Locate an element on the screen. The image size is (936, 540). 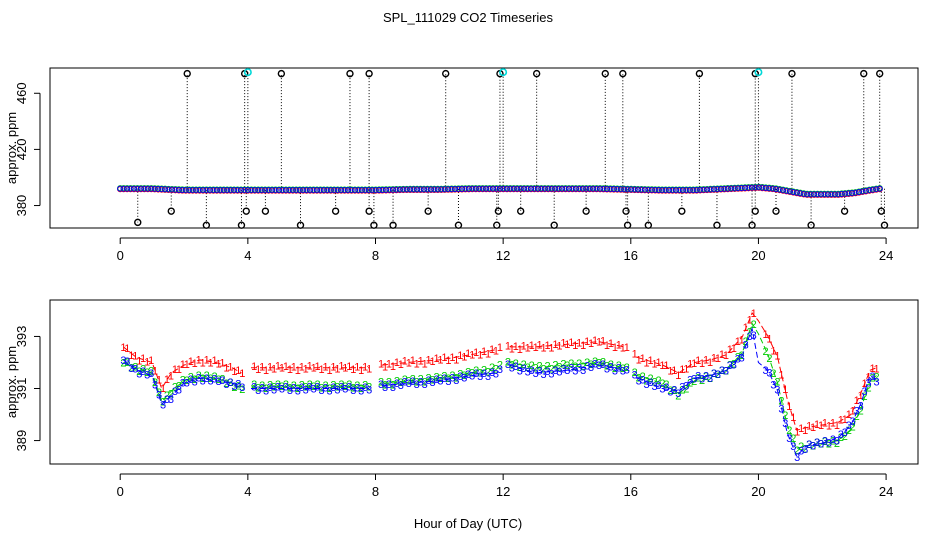
top-y-tick-label: 420 is located at coordinates (21, 150).